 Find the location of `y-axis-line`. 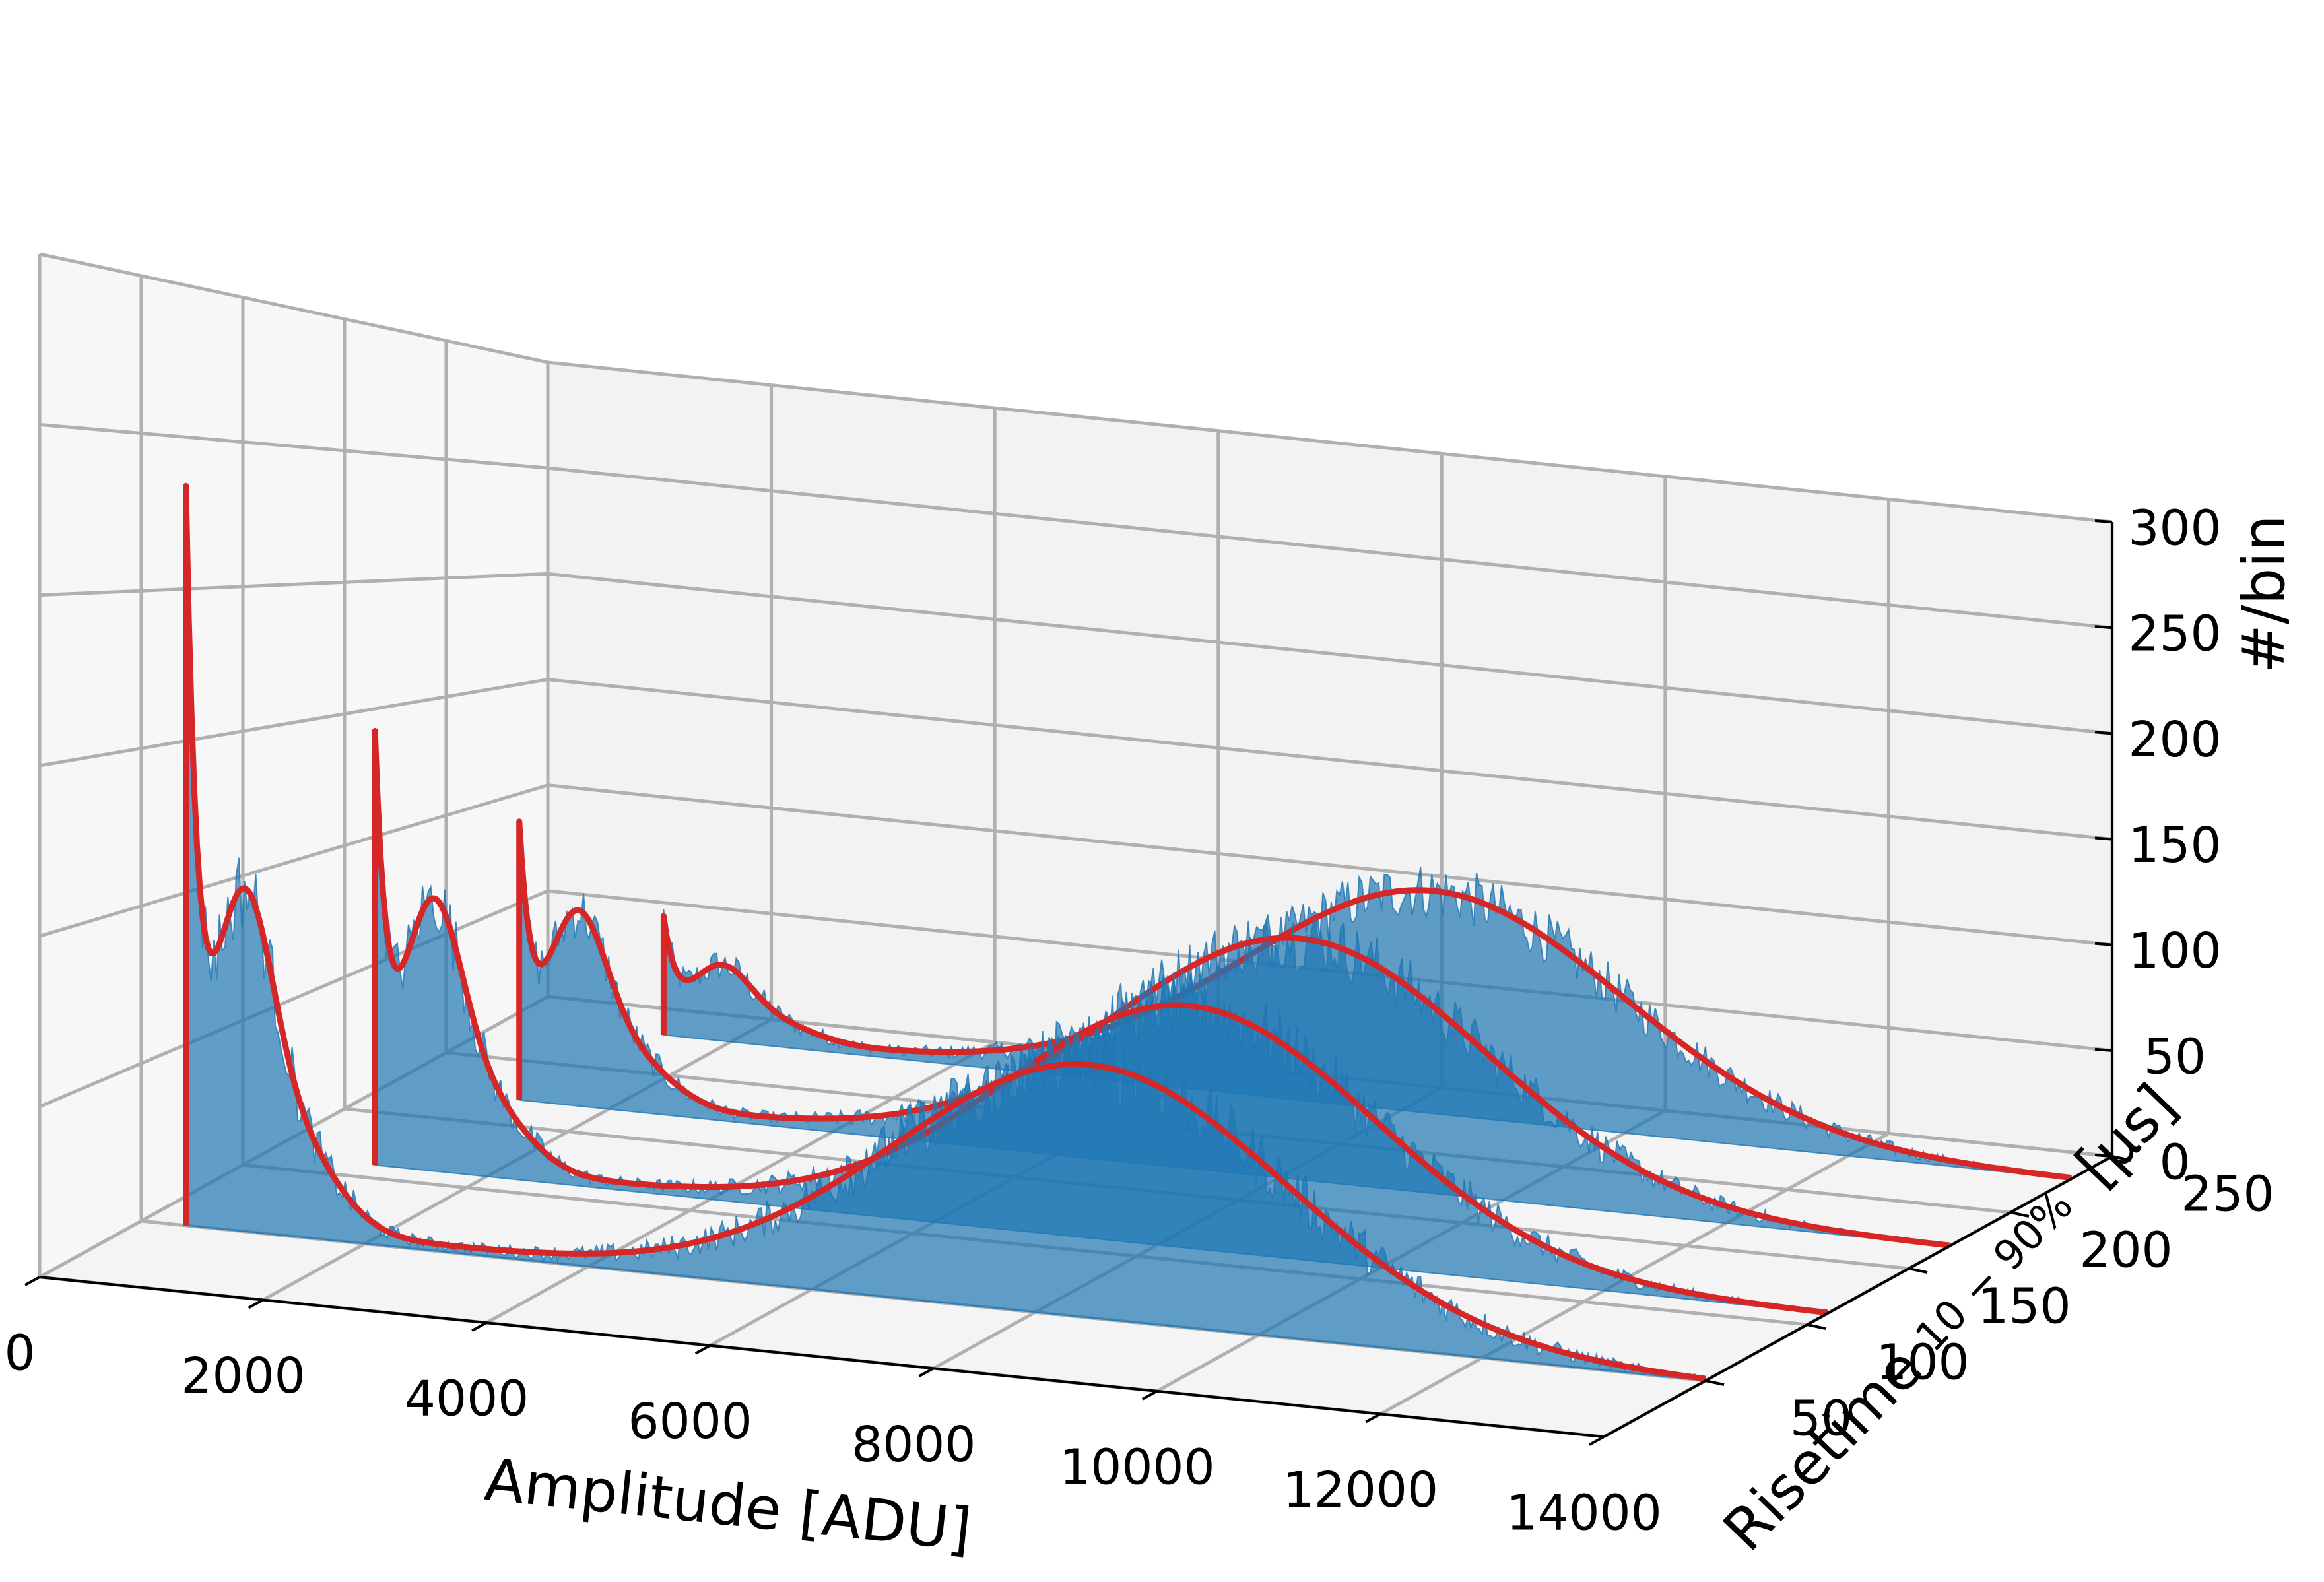

y-axis-line is located at coordinates (1858, 1296).